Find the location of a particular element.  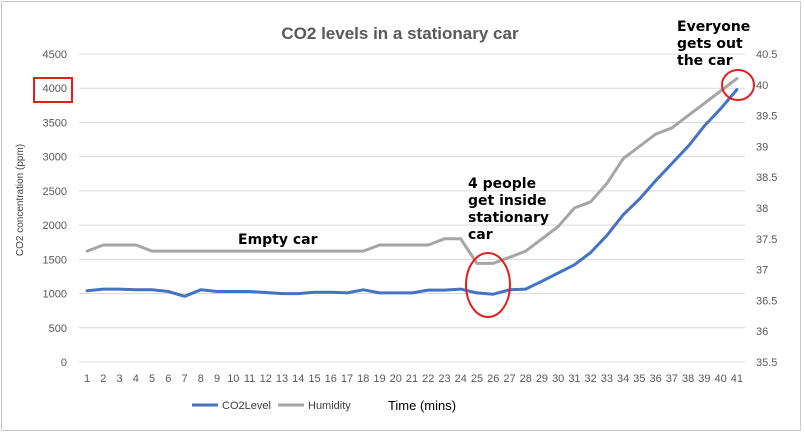

x-tick-label: 22 is located at coordinates (428, 379).